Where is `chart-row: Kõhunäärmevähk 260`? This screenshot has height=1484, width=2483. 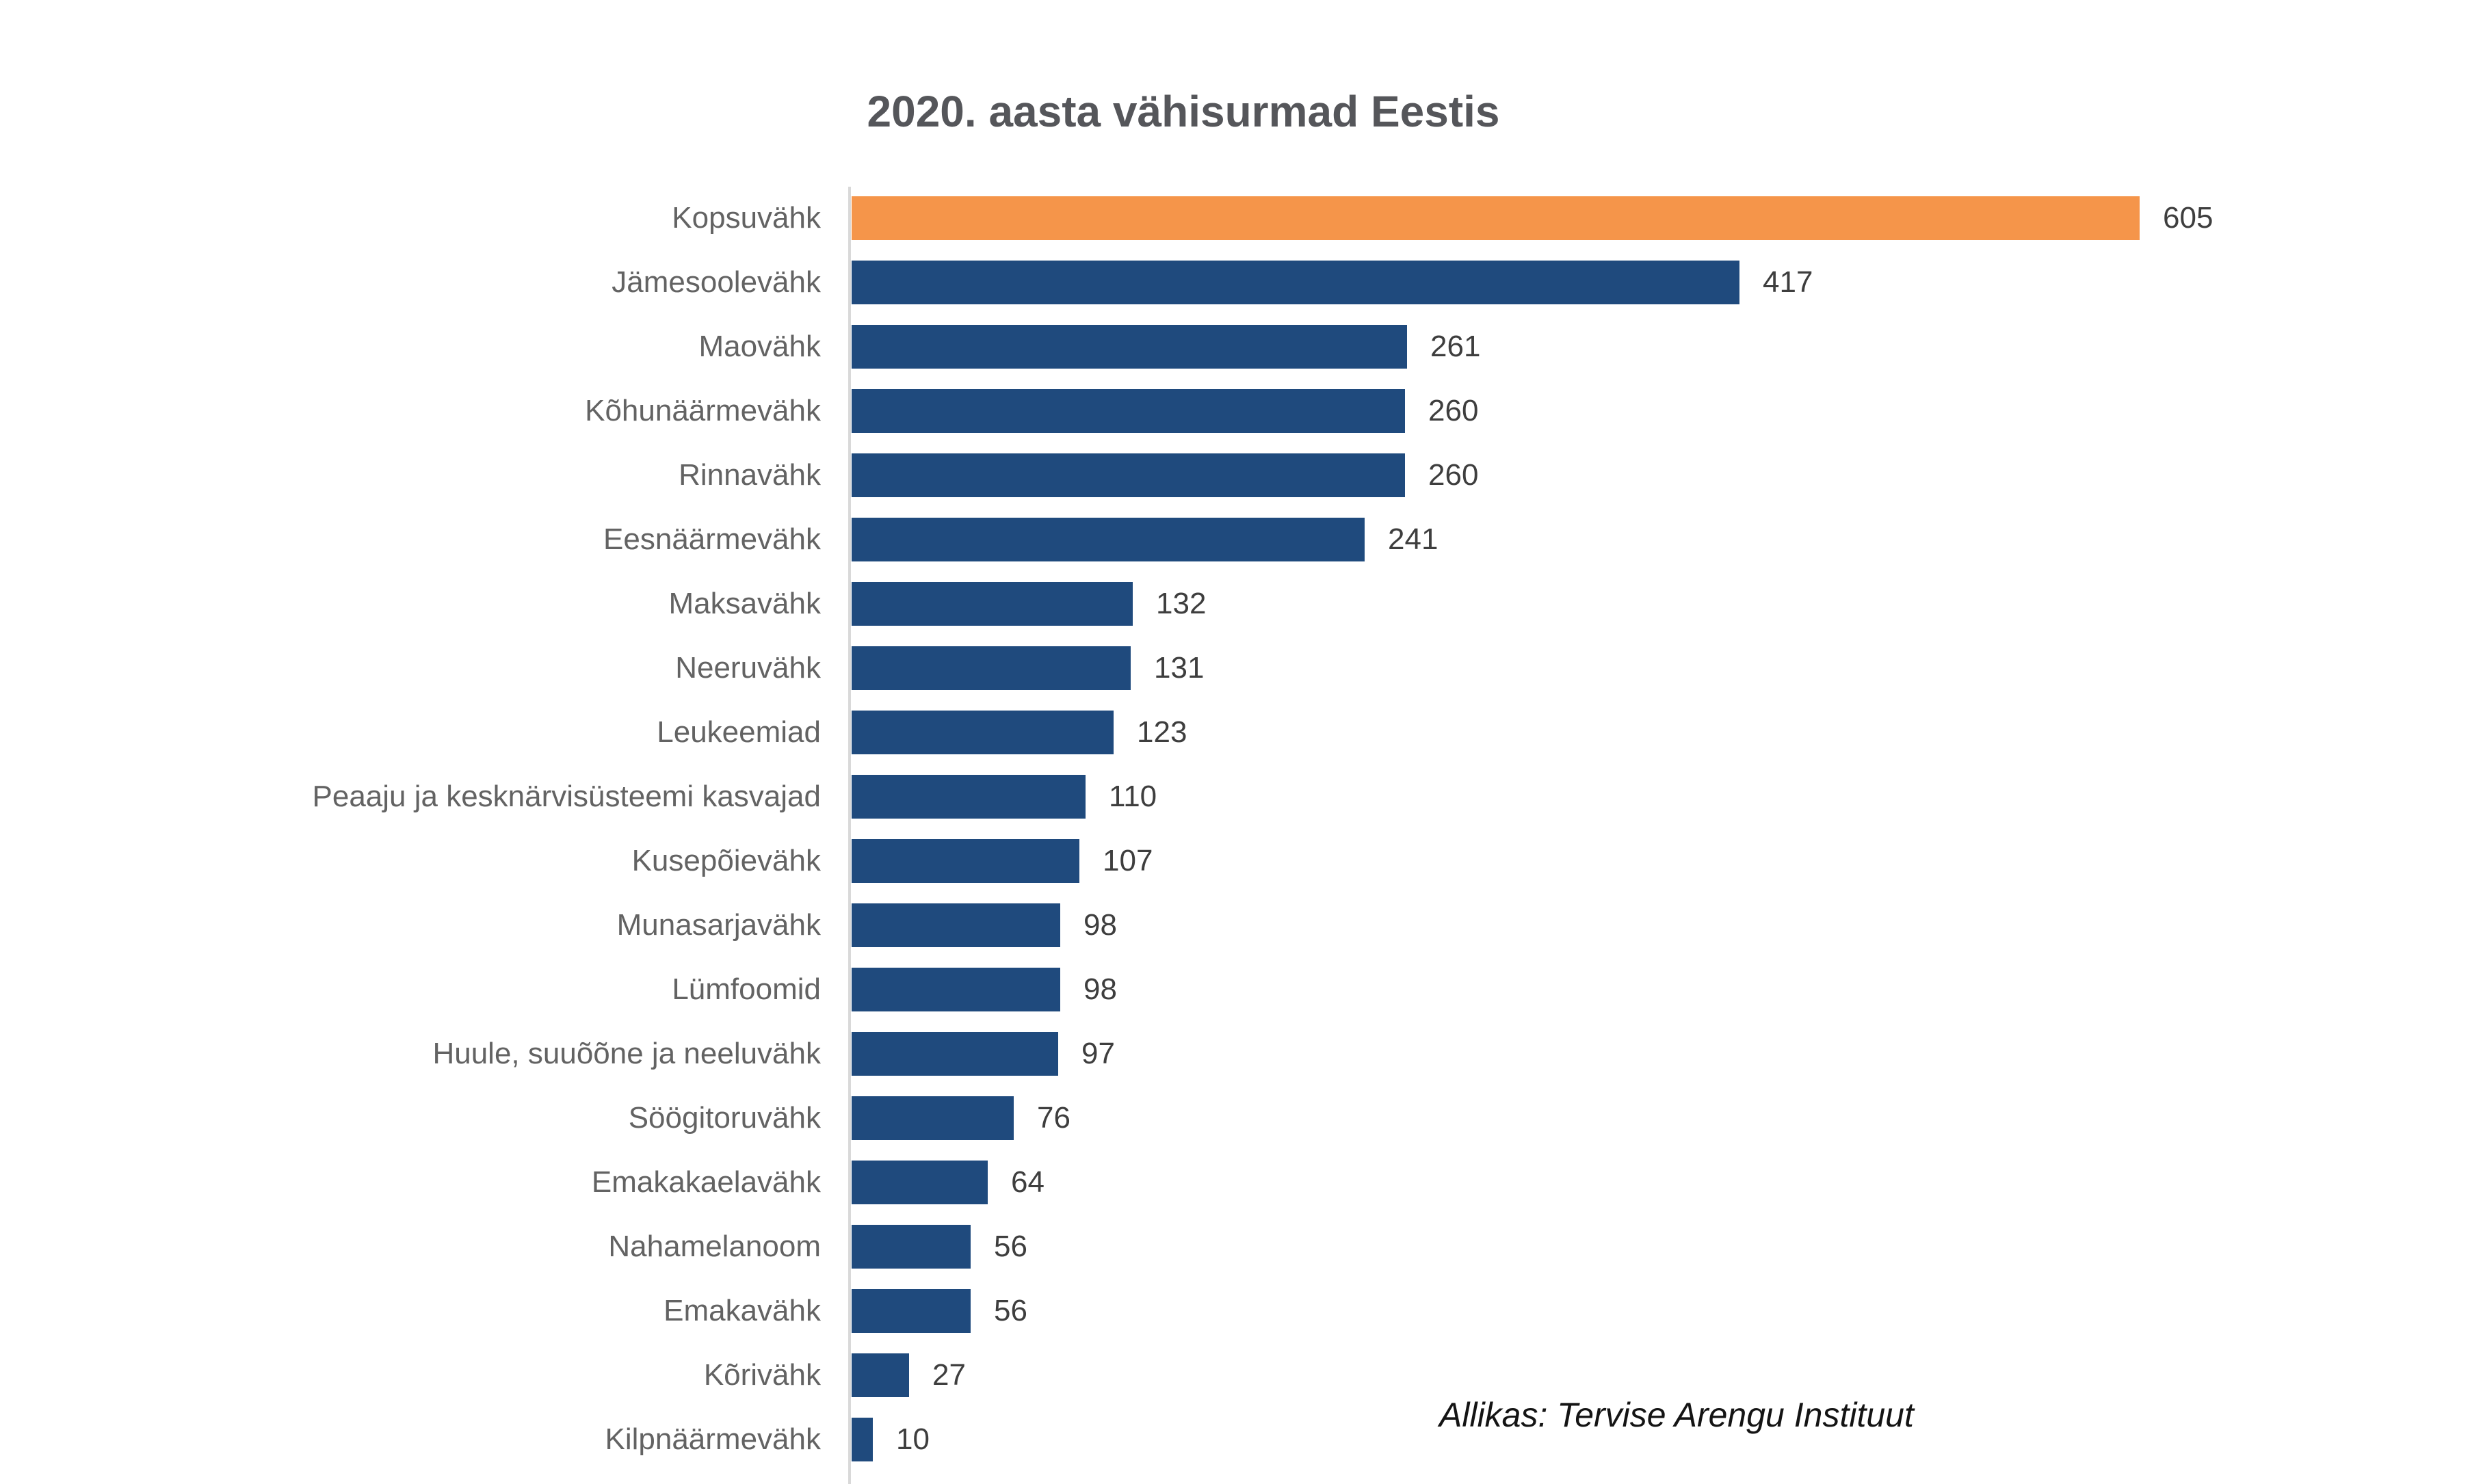 chart-row: Kõhunäärmevähk 260 is located at coordinates (1241, 411).